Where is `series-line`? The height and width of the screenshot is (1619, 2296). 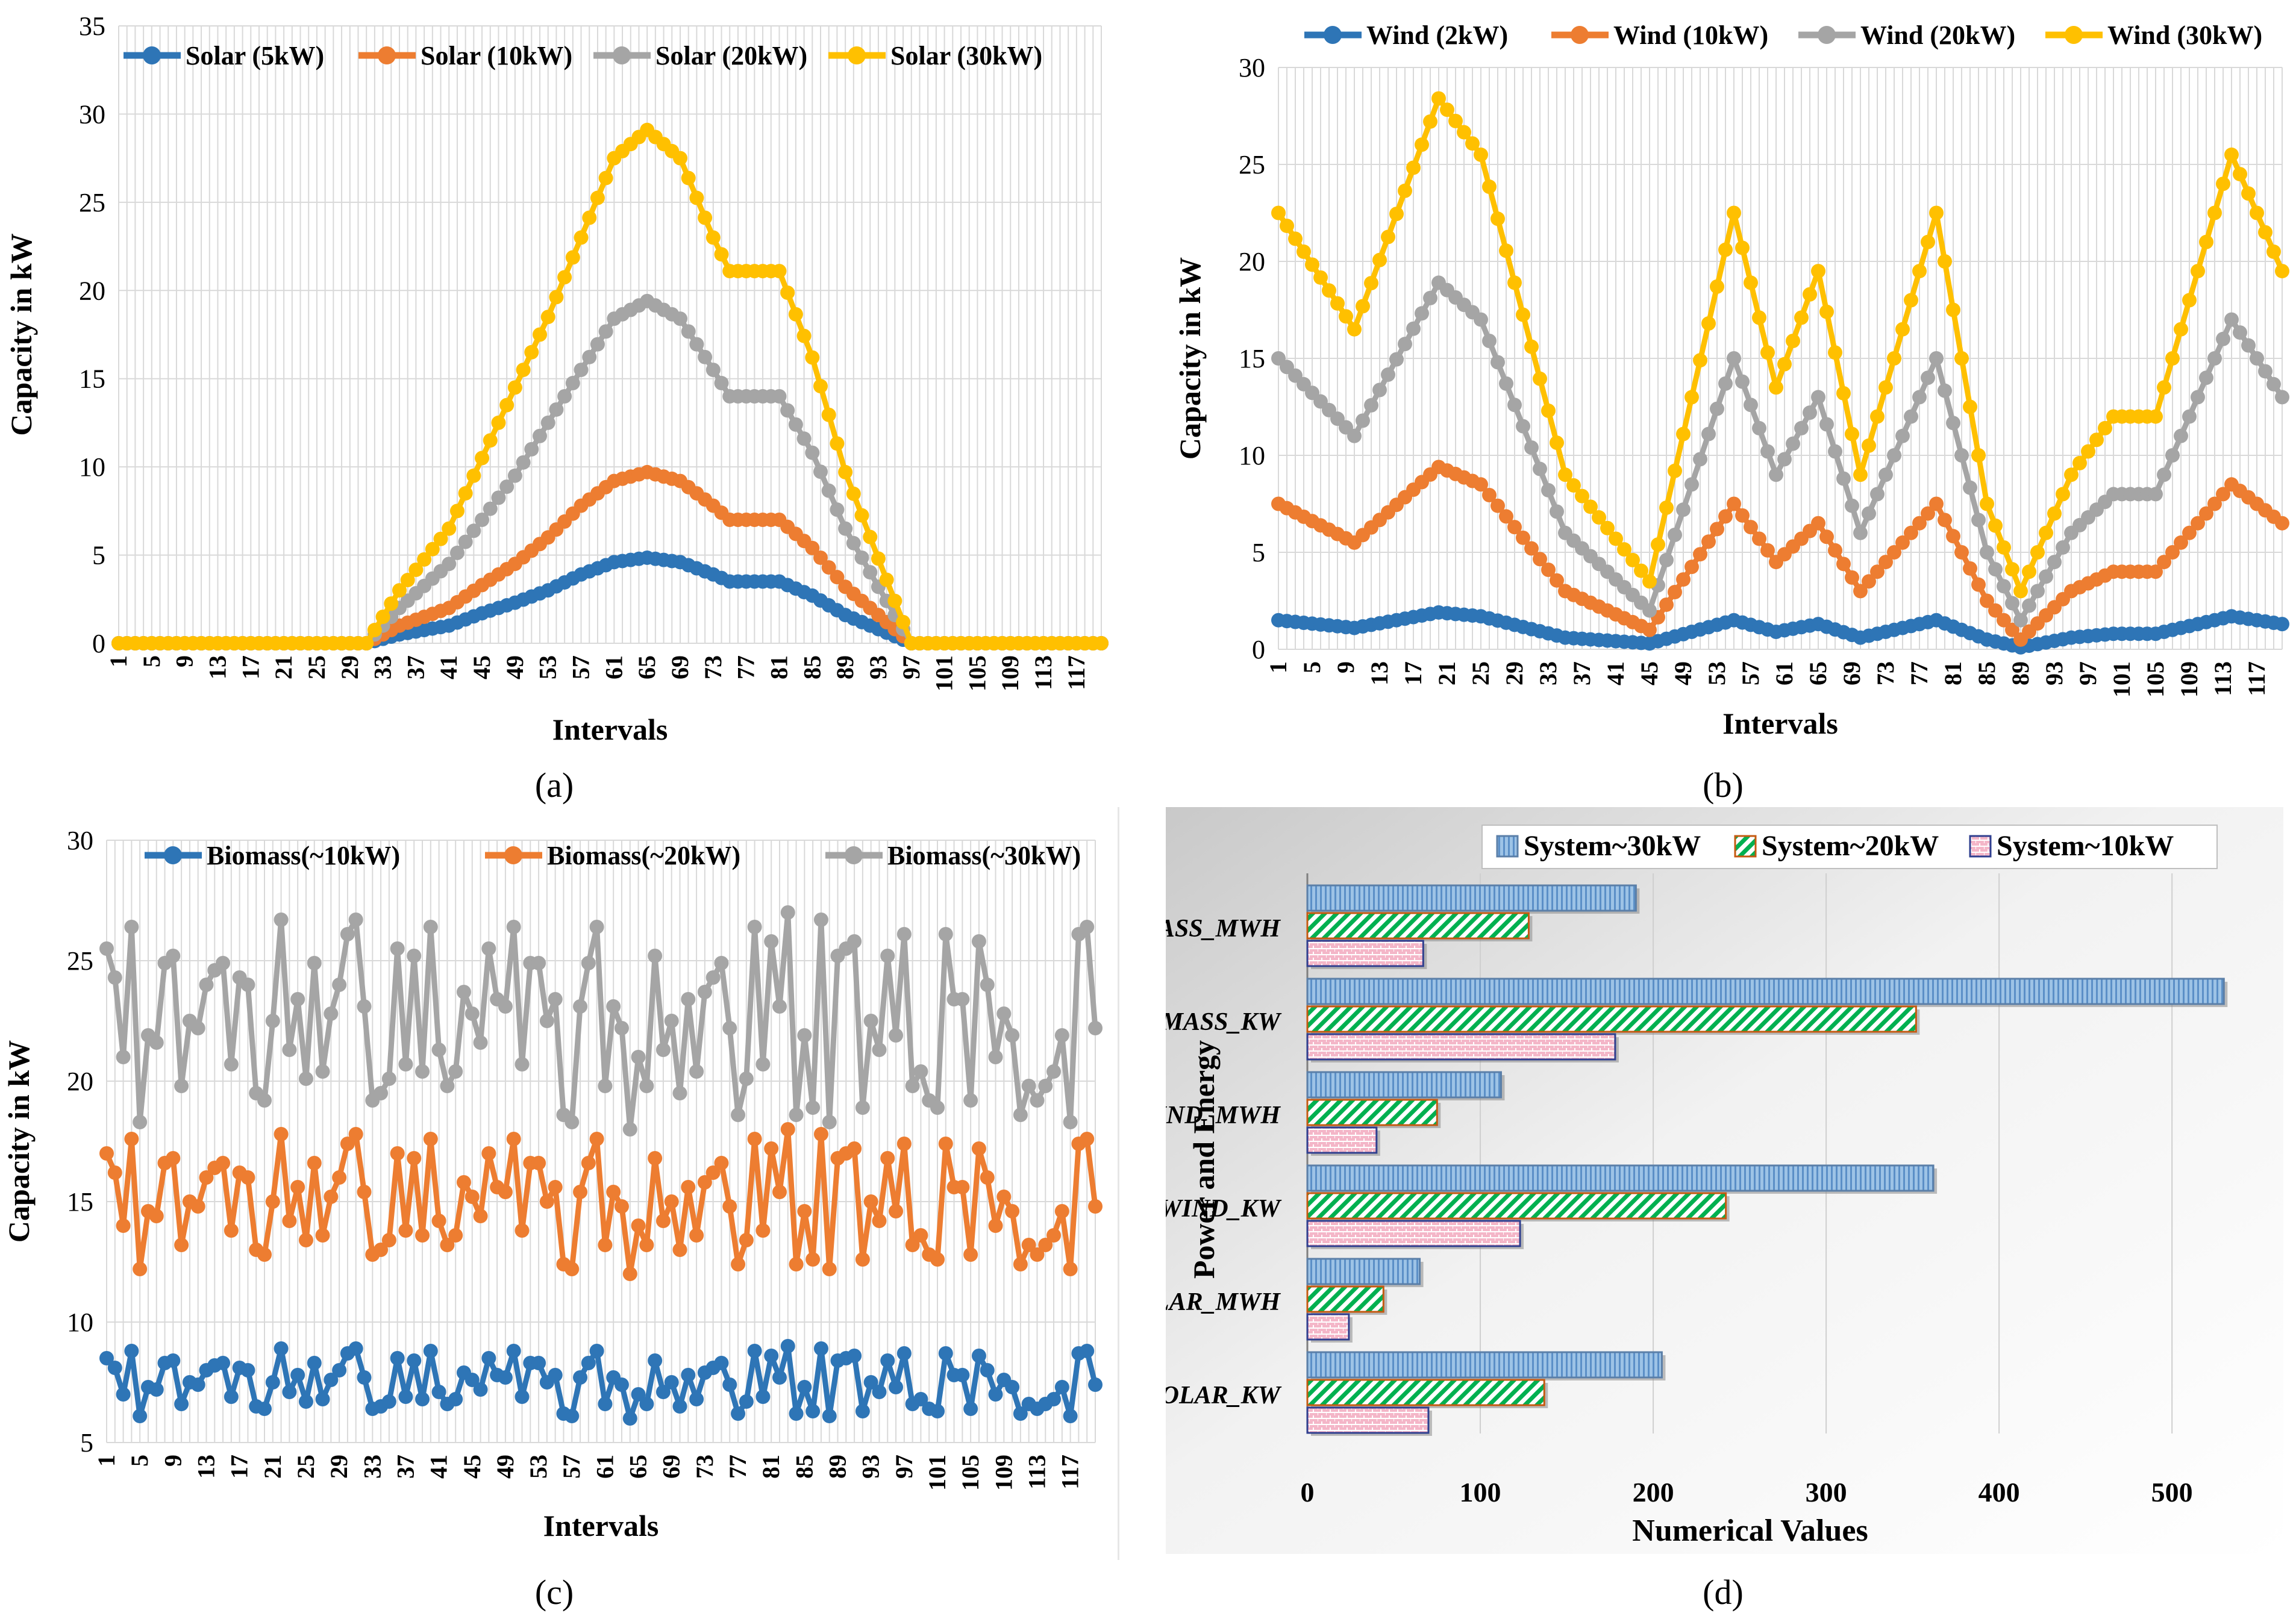
series-line is located at coordinates (610, 472).